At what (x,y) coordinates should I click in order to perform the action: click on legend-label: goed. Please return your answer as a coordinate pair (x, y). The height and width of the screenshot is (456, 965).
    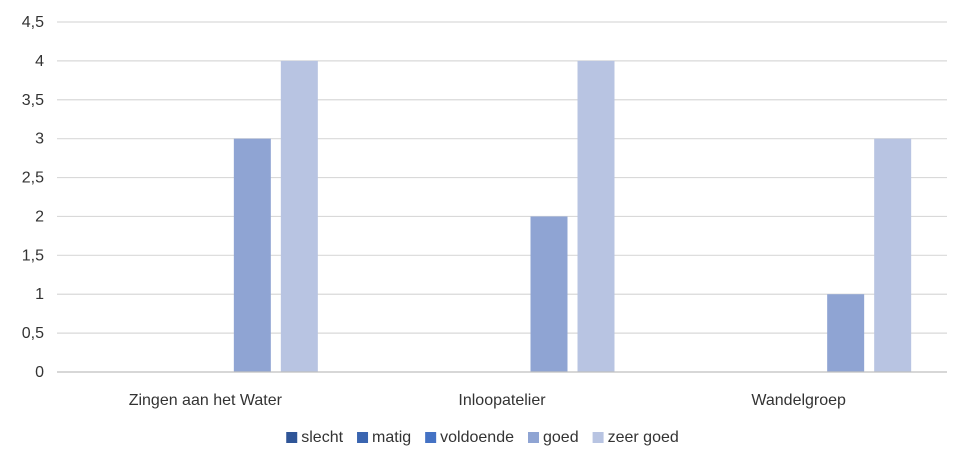
    Looking at the image, I should click on (561, 437).